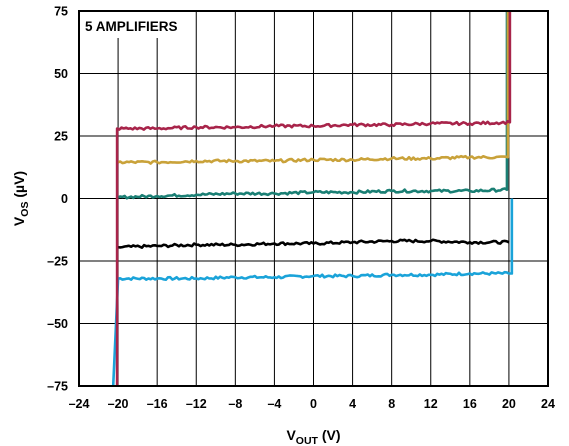 Image resolution: width=569 pixels, height=446 pixels. I want to click on x-axis-label: VOUT (V), so click(313, 436).